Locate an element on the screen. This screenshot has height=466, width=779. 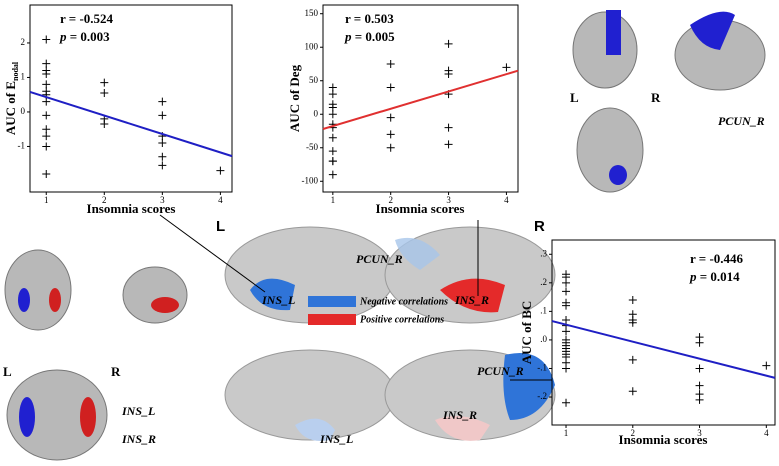
p-value: p = 0.014 is located at coordinates (714, 276).